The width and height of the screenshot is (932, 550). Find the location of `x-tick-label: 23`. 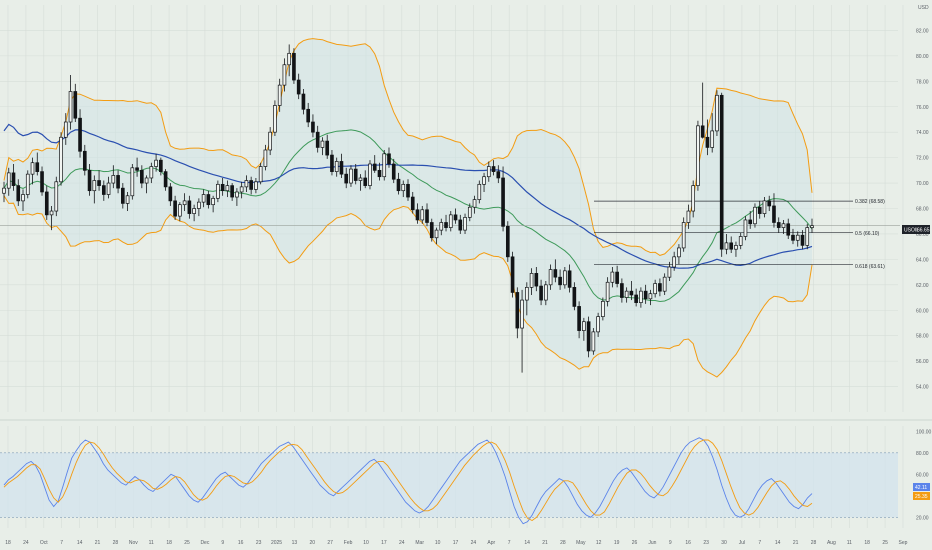

x-tick-label: 23 is located at coordinates (259, 543).